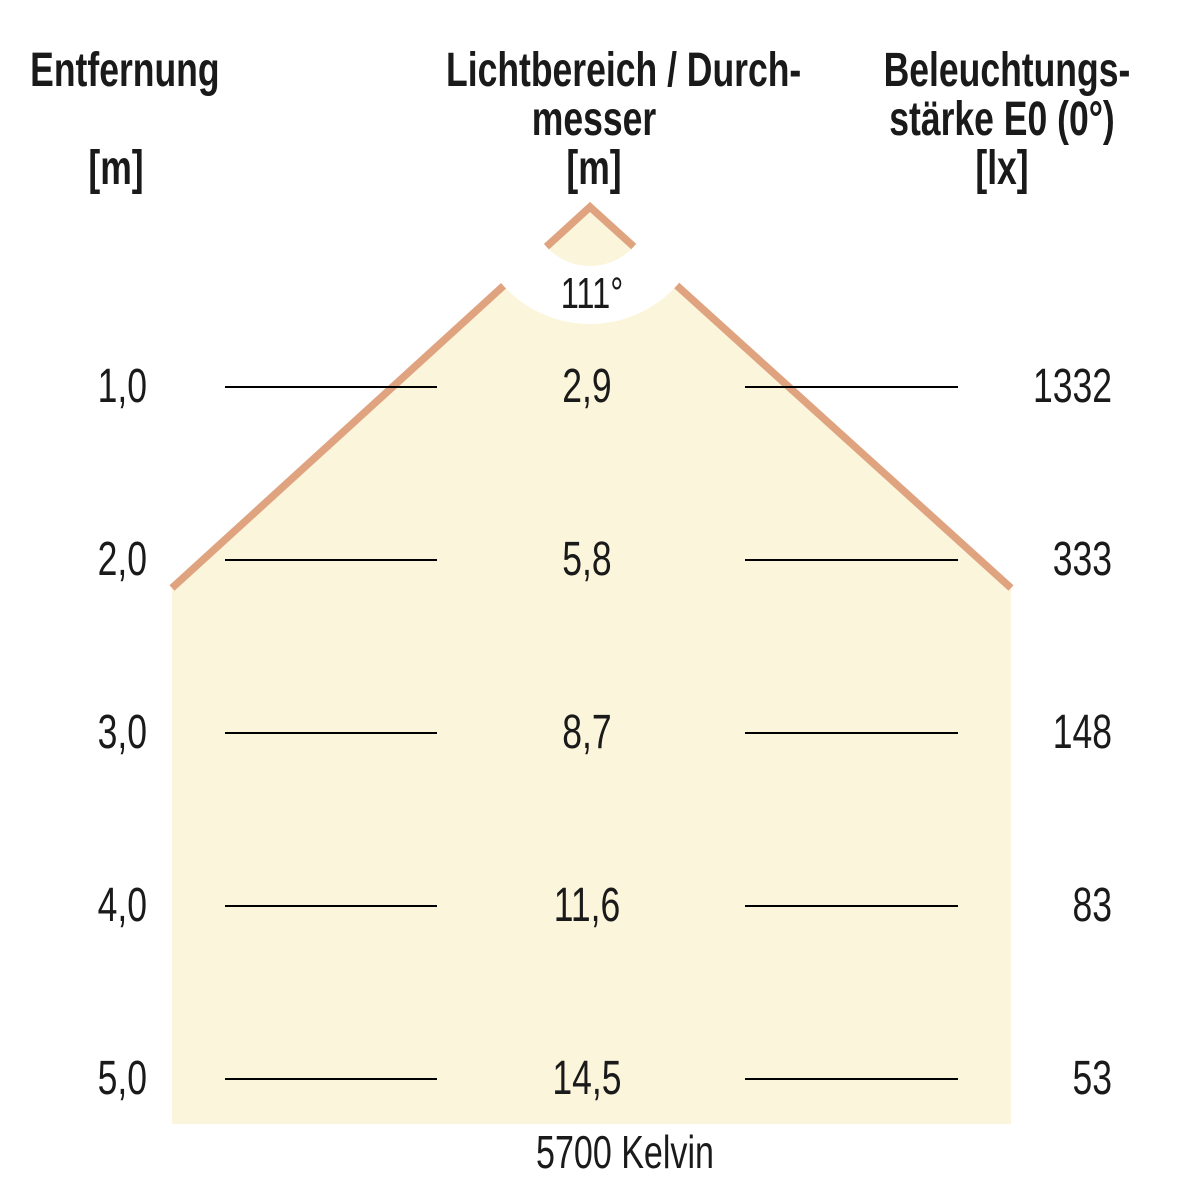 This screenshot has width=1182, height=1182. I want to click on column-header-illuminance-line2: stärke E0 (0°), so click(1002, 119).